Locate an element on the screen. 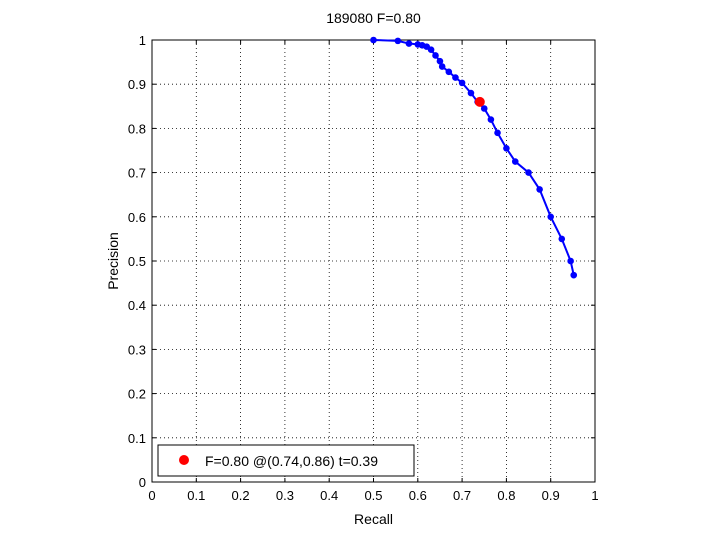 Image resolution: width=720 pixels, height=540 pixels. y-tick-label: 0.3 is located at coordinates (137, 349).